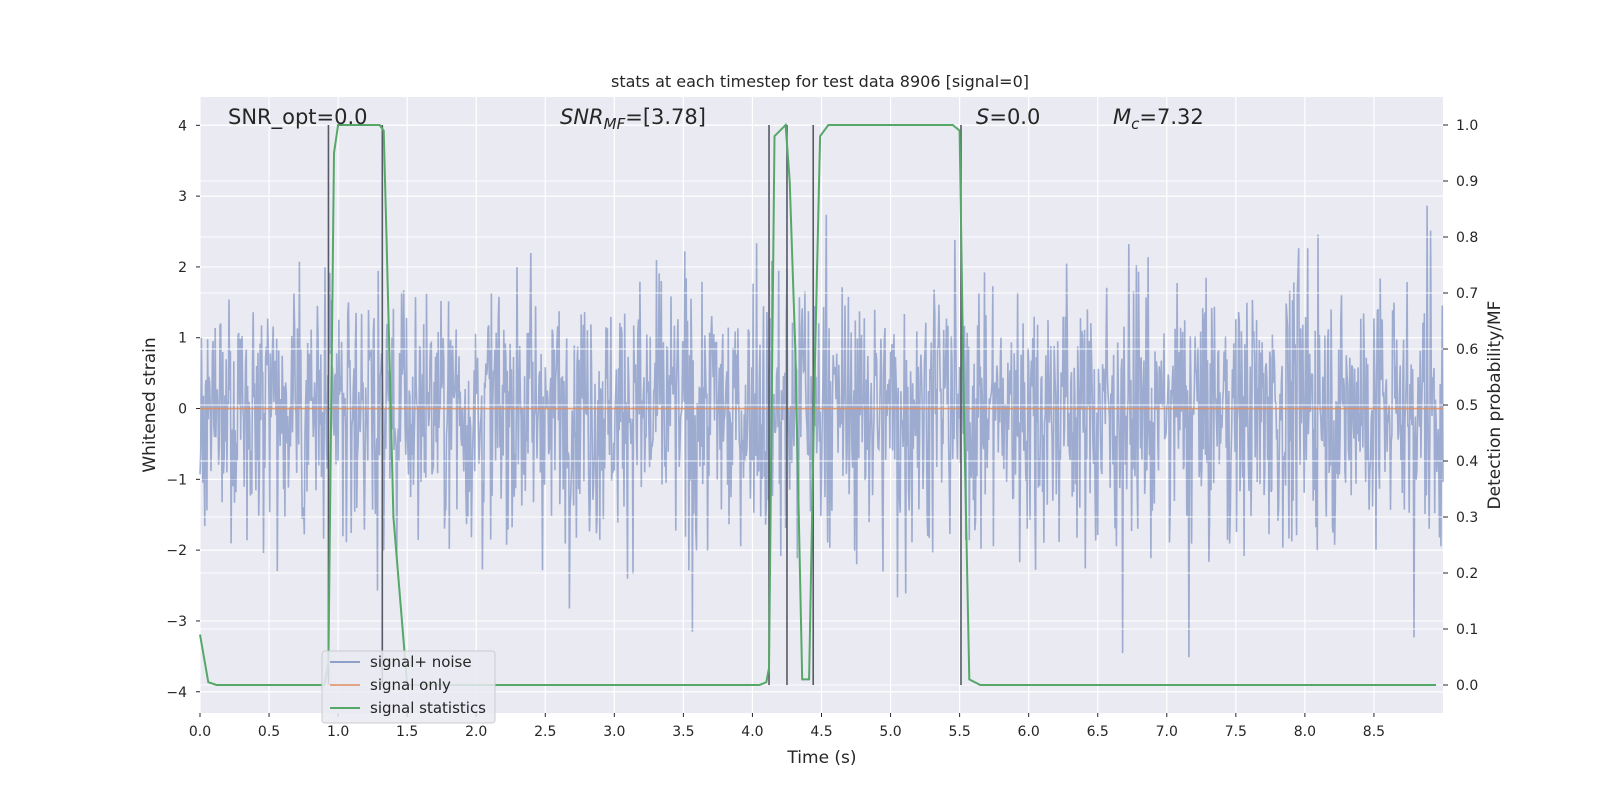 This screenshot has width=1600, height=800. Describe the element at coordinates (683, 732) in the screenshot. I see `x-tick-label: 3.5` at that location.